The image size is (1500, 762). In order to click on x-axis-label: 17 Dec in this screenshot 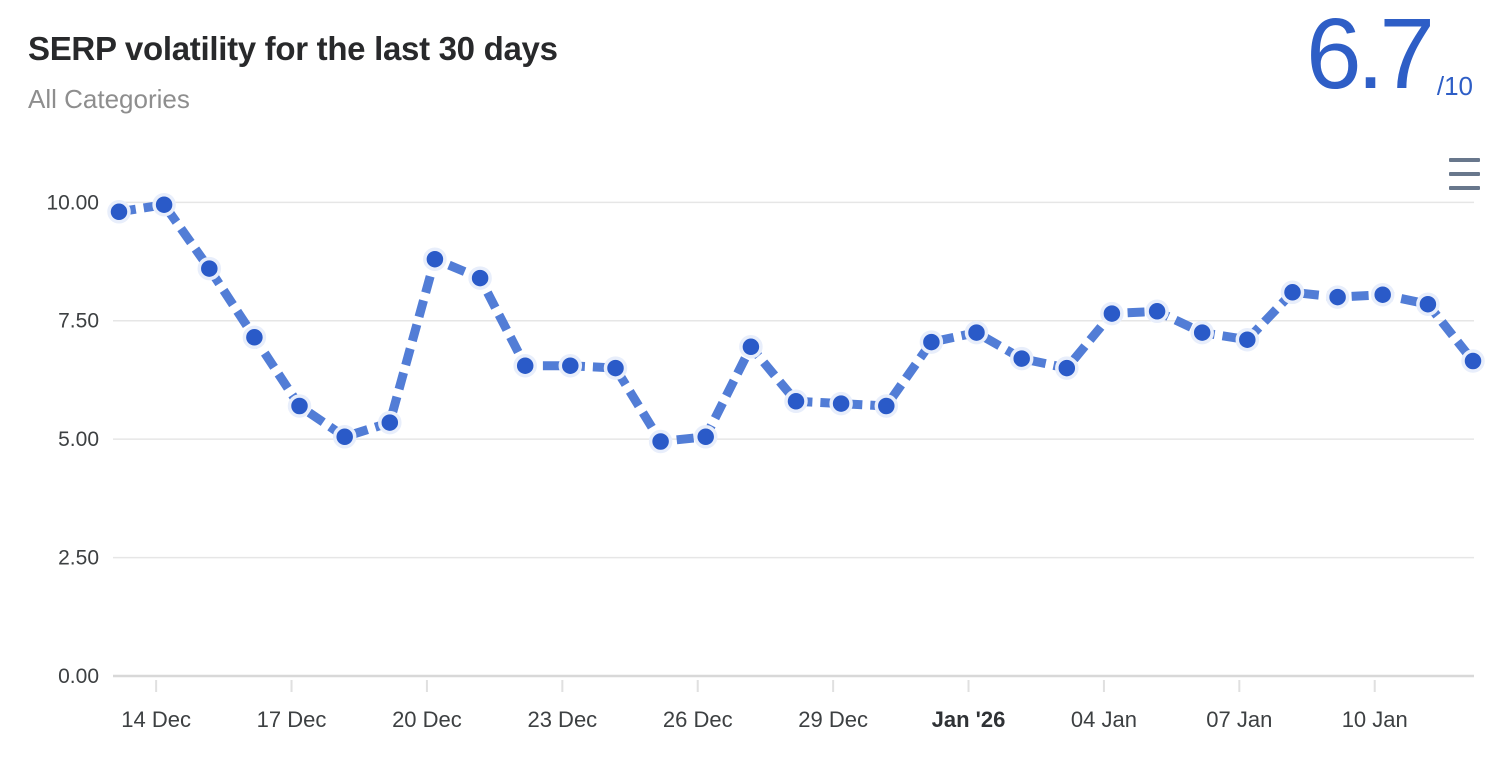, I will do `click(292, 719)`.